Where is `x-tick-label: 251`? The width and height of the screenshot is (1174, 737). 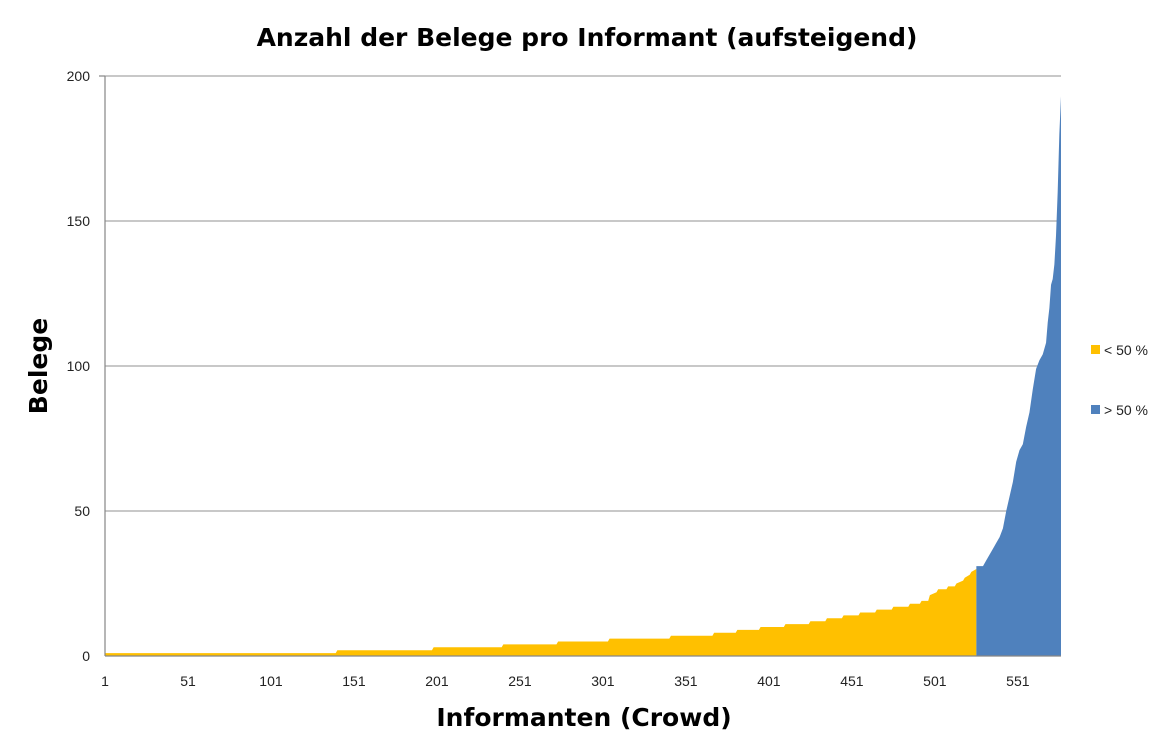 x-tick-label: 251 is located at coordinates (520, 681).